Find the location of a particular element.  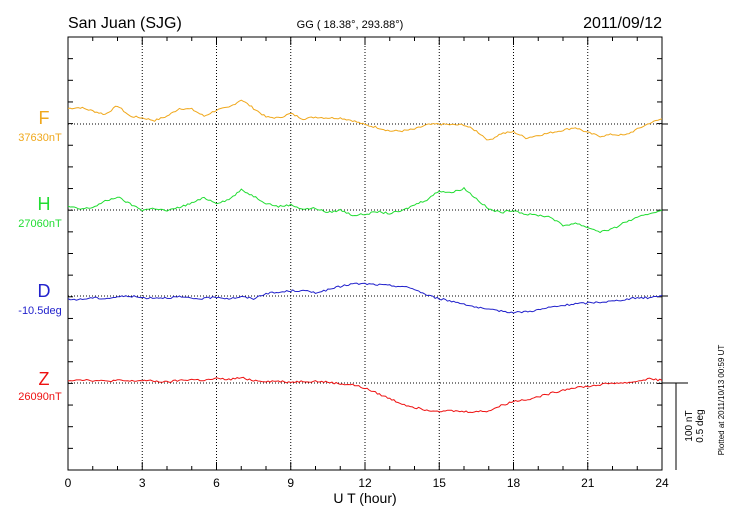

series-name-z: Z is located at coordinates (44, 379).